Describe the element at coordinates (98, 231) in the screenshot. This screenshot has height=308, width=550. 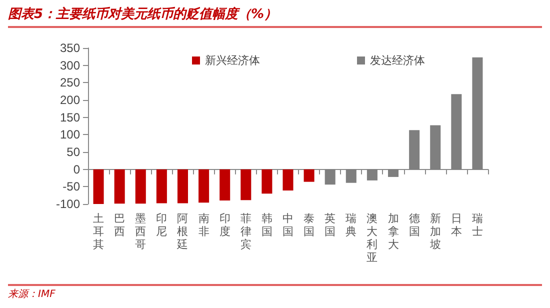
I see `x-tick-label: 土耳其` at that location.